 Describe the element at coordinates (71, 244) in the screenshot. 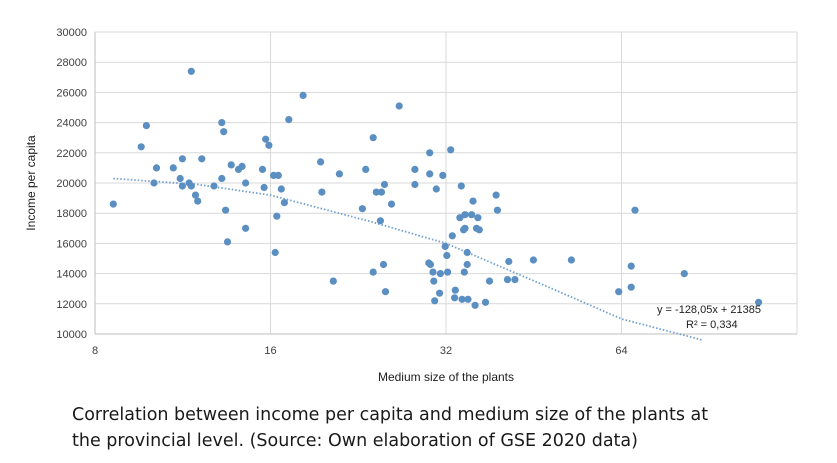

I see `y-tick-label: 16000` at that location.